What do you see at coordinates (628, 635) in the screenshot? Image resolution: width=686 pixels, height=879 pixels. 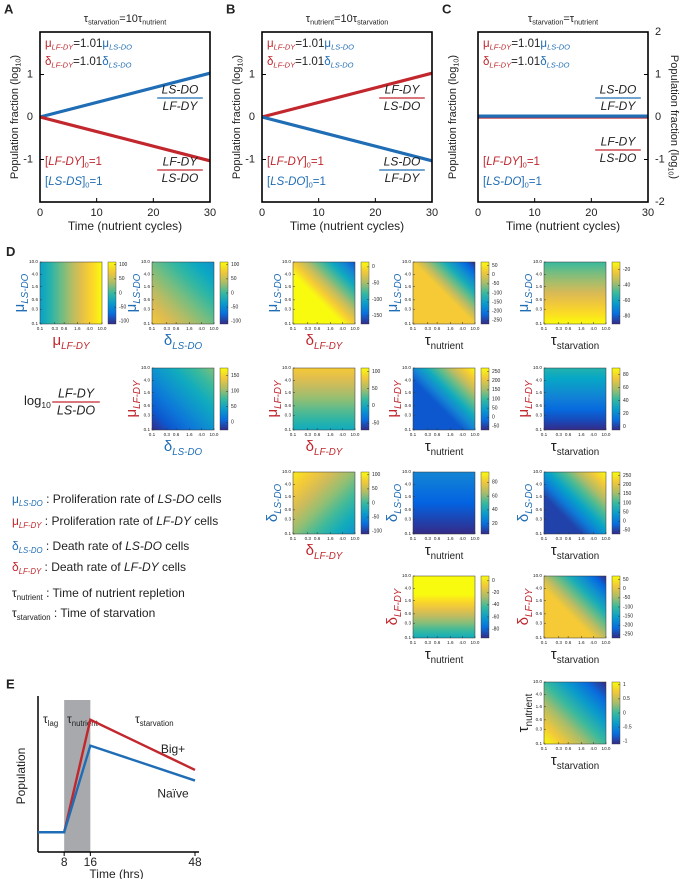 I see `colorbar-tick-label: -250` at bounding box center [628, 635].